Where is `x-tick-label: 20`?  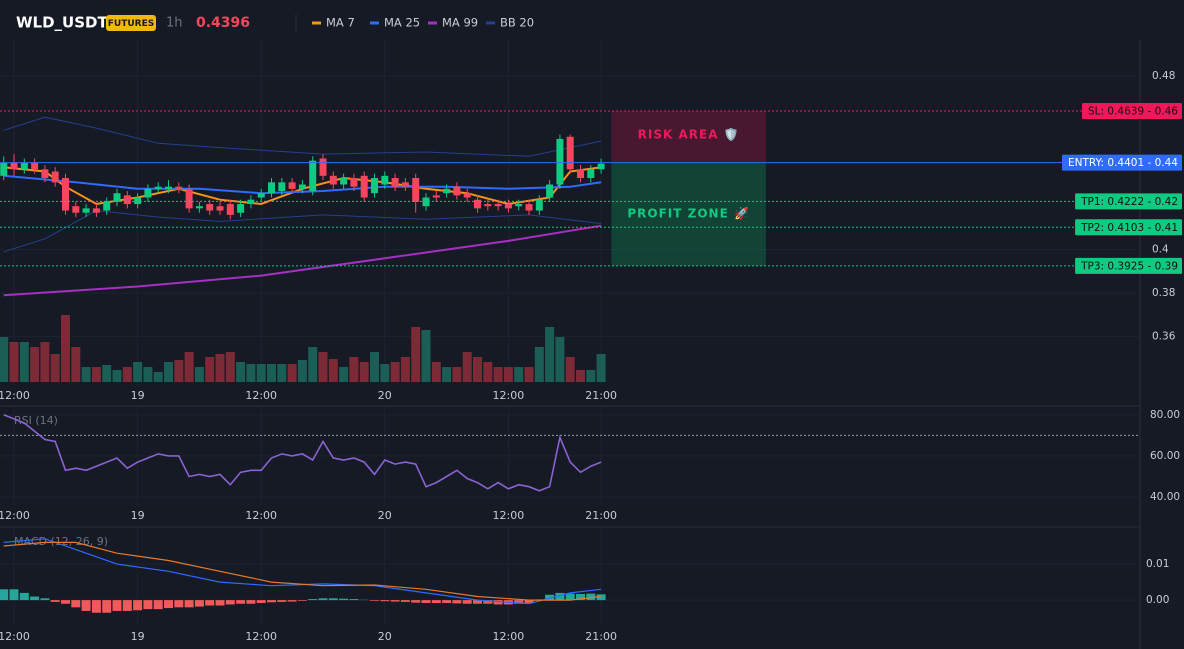 x-tick-label: 20 is located at coordinates (385, 515).